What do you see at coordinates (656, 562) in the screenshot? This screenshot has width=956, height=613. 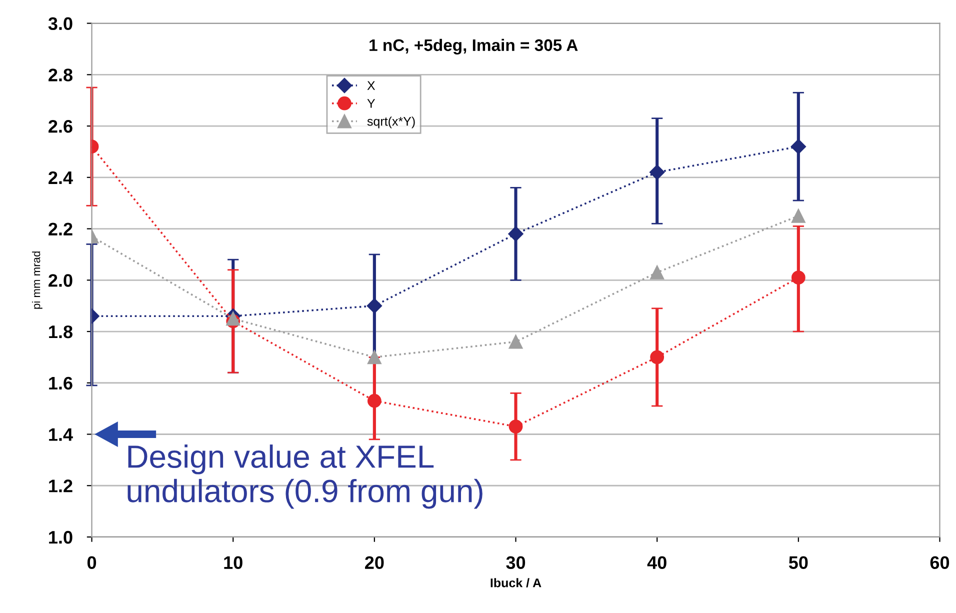 I see `x-tick-label: 40` at bounding box center [656, 562].